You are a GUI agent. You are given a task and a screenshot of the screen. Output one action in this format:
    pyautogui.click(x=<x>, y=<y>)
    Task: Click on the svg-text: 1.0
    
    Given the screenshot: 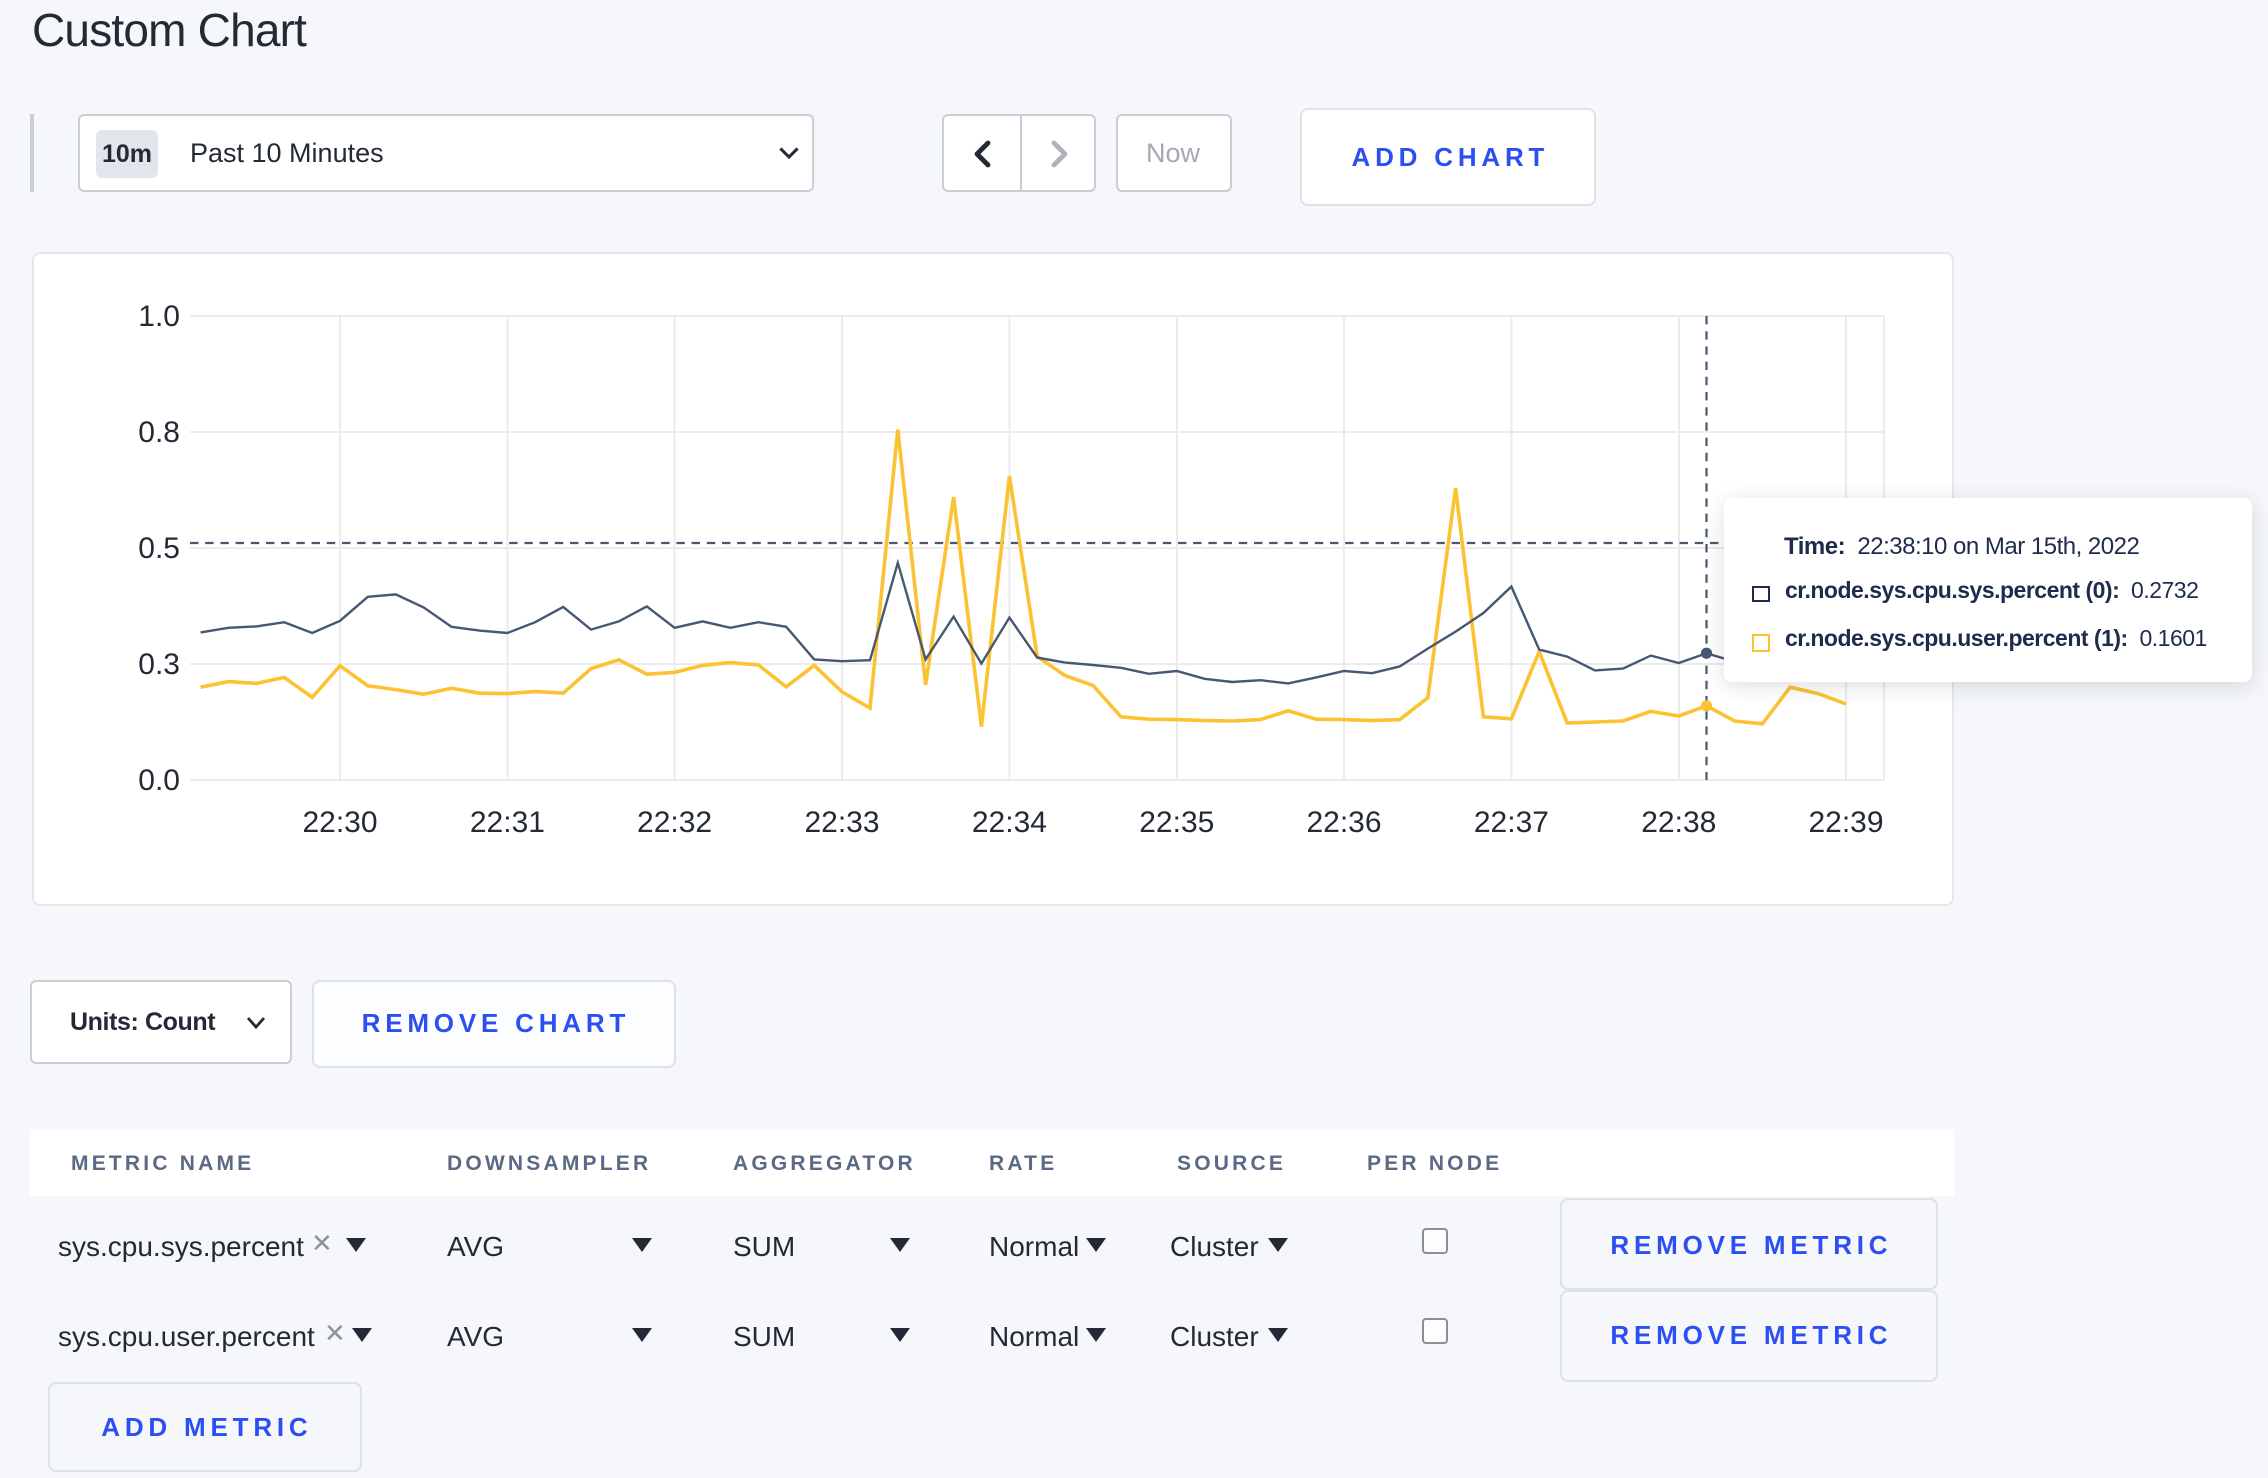 What is the action you would take?
    pyautogui.click(x=159, y=316)
    